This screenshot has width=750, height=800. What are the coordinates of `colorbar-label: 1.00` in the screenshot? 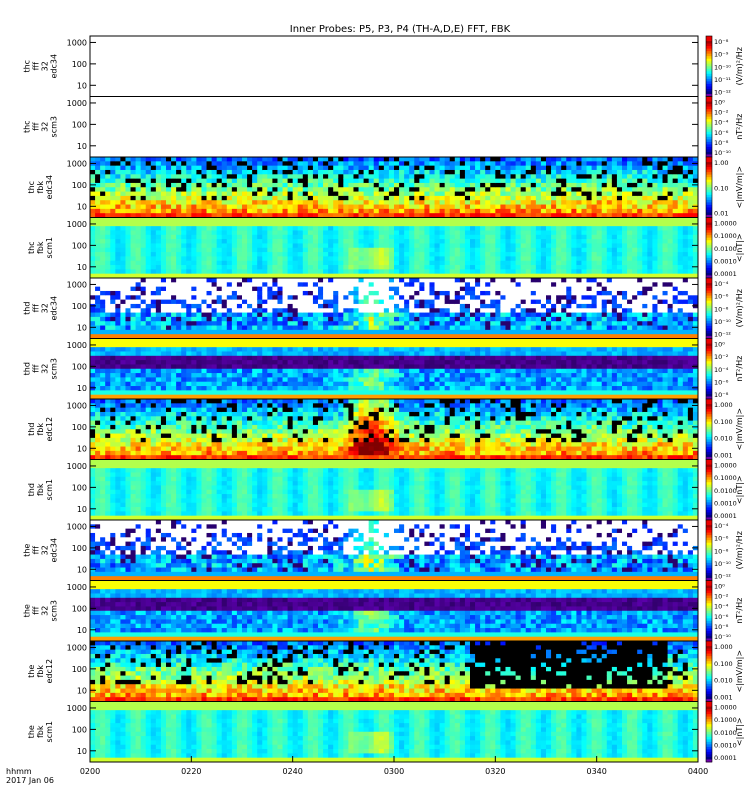 It's located at (721, 163).